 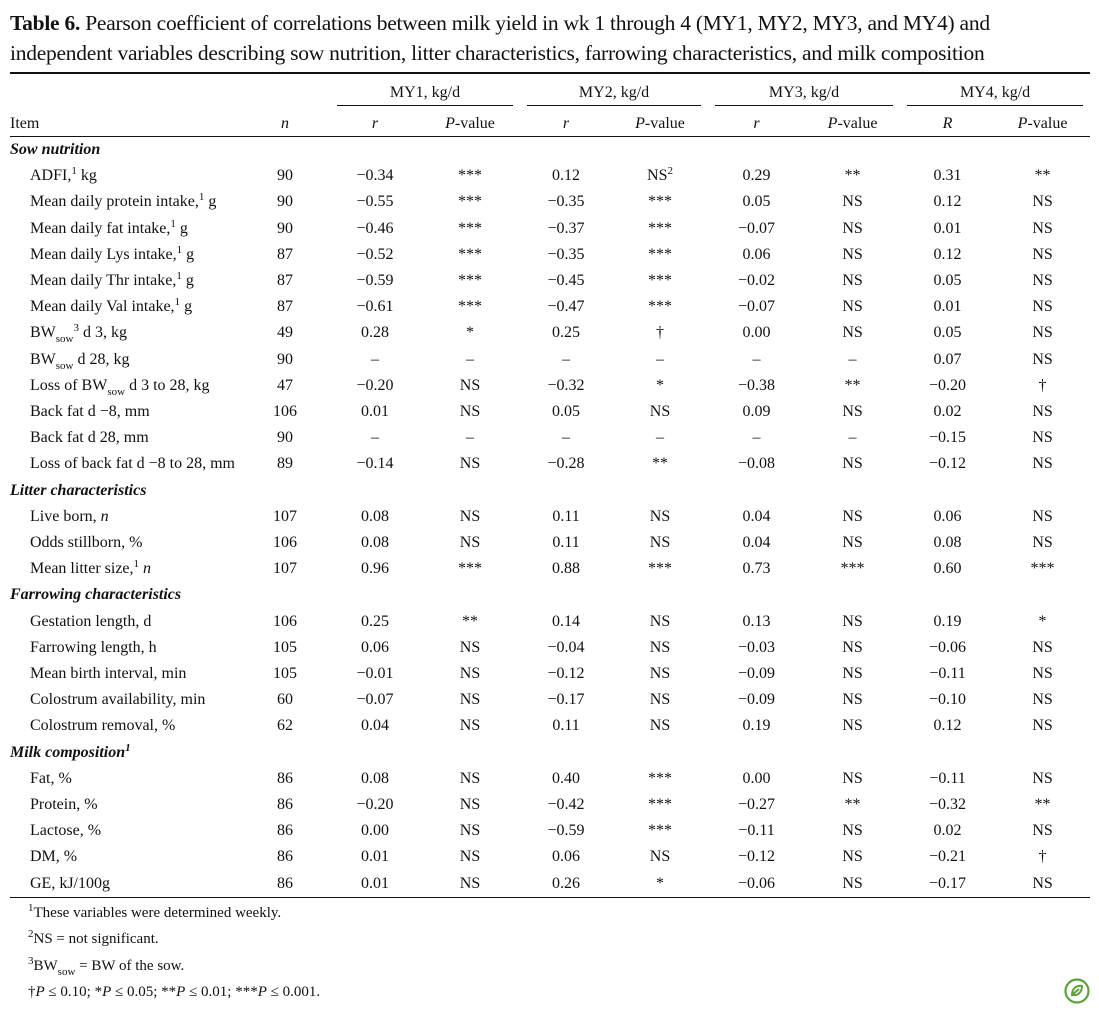 What do you see at coordinates (114, 202) in the screenshot?
I see `text-text: Mean daily protein intake,` at bounding box center [114, 202].